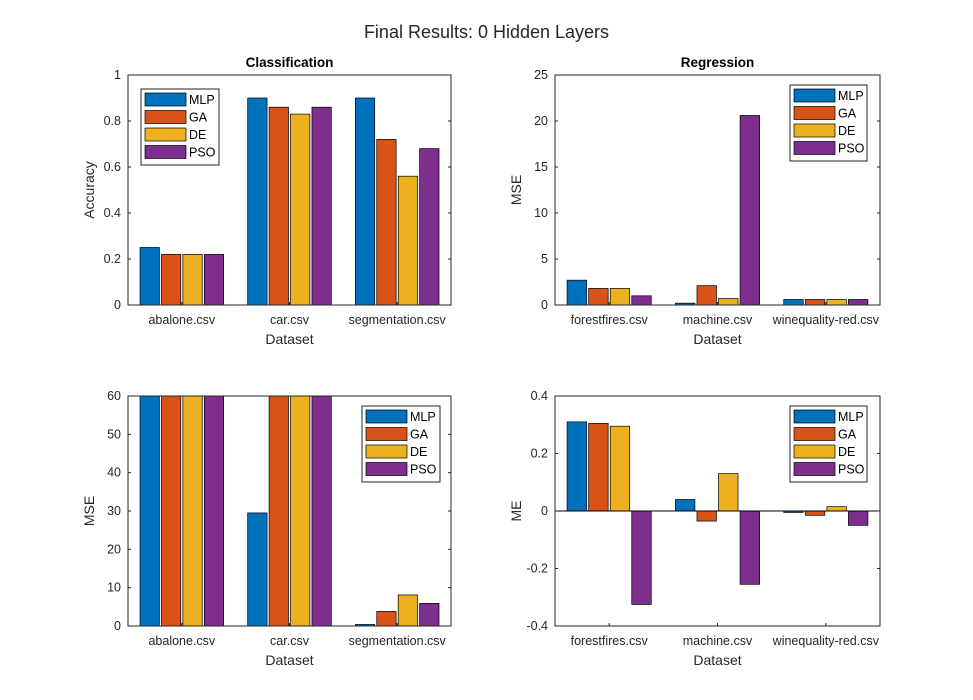 The width and height of the screenshot is (973, 700). Describe the element at coordinates (112, 167) in the screenshot. I see `y-tick-label: 0.6` at that location.